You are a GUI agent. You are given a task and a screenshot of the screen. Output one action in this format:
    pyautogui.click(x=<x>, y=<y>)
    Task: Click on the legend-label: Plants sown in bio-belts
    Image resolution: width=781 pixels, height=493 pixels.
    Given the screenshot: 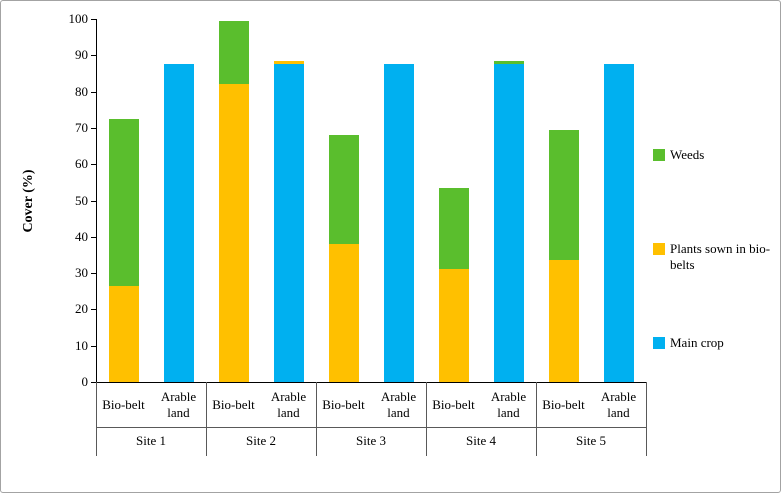 What is the action you would take?
    pyautogui.click(x=720, y=257)
    